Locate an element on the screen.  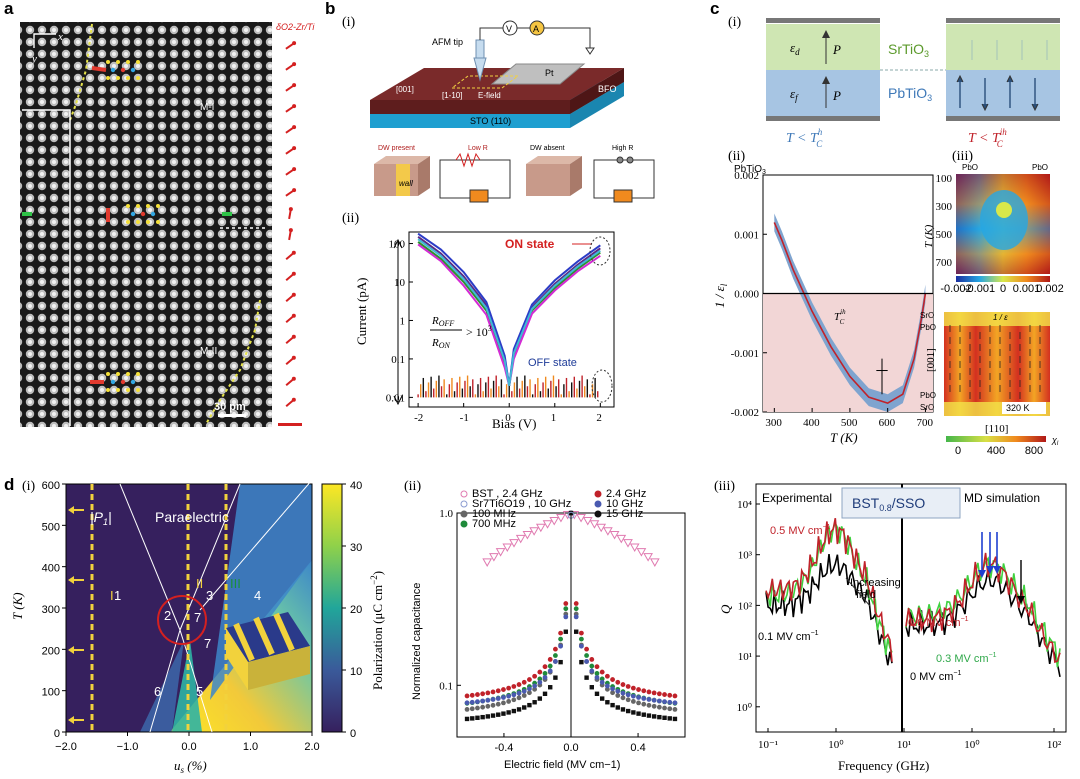
roman-ii: II is located at coordinates (199, 583).